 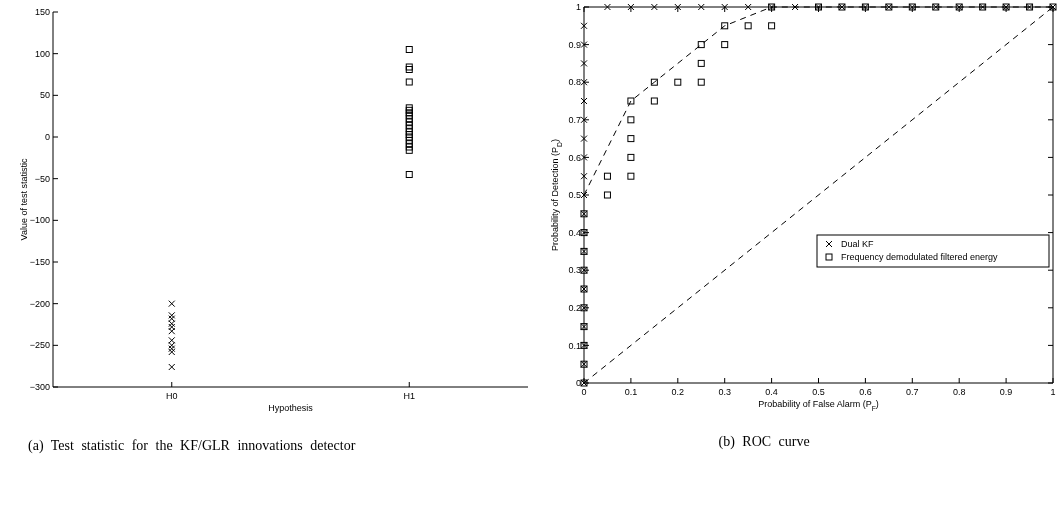 What do you see at coordinates (578, 7) in the screenshot?
I see `y-tick-label: 1` at bounding box center [578, 7].